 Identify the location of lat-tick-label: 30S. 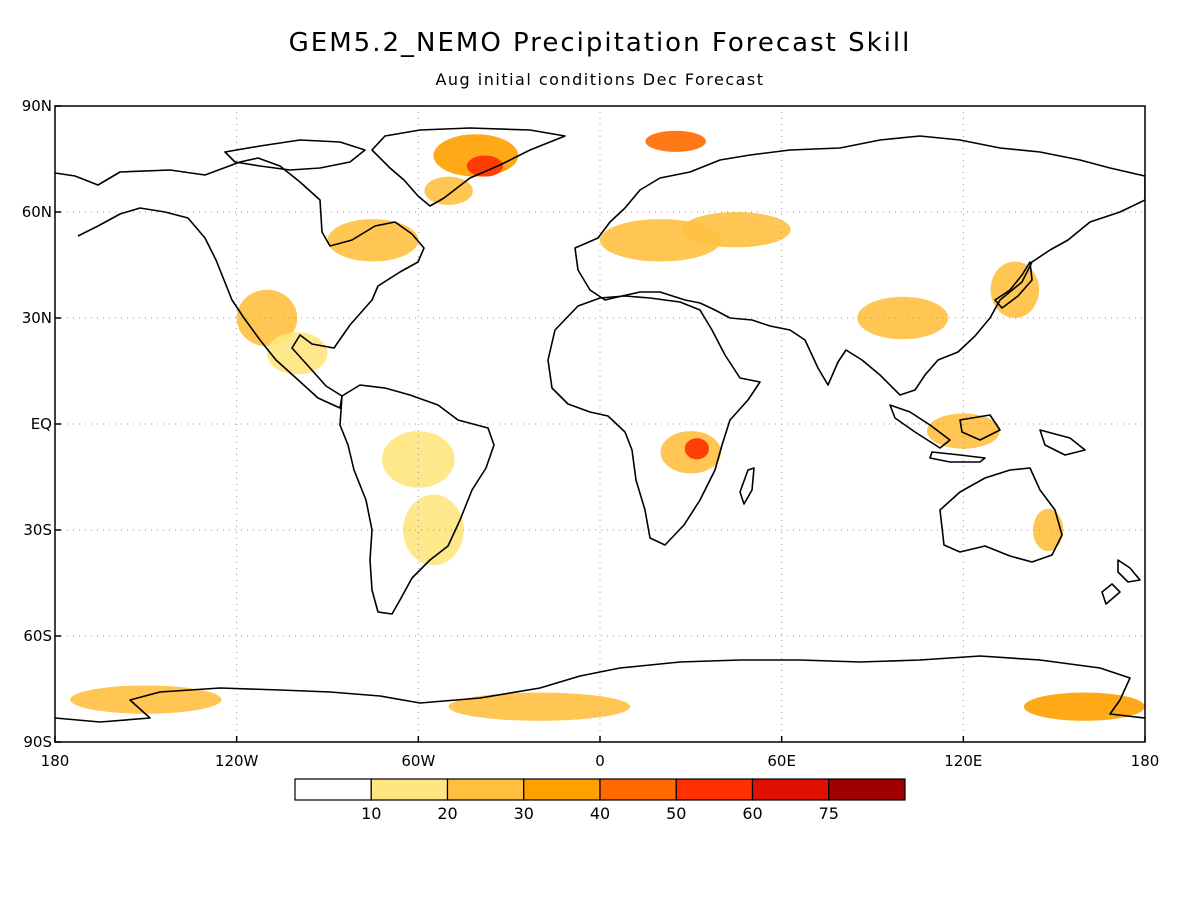
(37, 530).